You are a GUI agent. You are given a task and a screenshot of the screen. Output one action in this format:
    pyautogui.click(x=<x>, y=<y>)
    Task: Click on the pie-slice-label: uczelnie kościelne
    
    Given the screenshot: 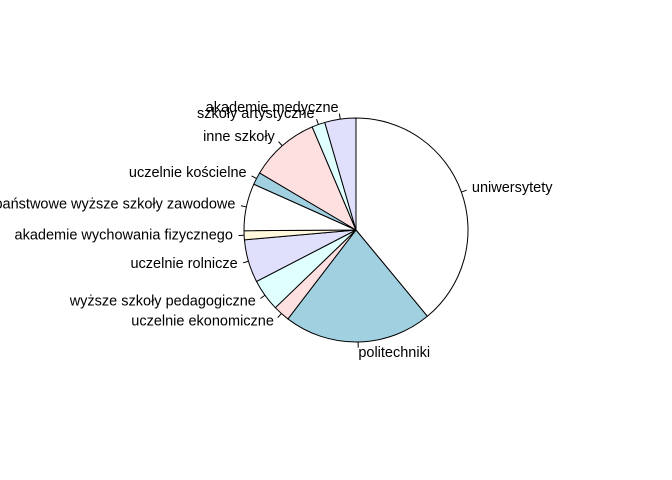 What is the action you would take?
    pyautogui.click(x=188, y=173)
    